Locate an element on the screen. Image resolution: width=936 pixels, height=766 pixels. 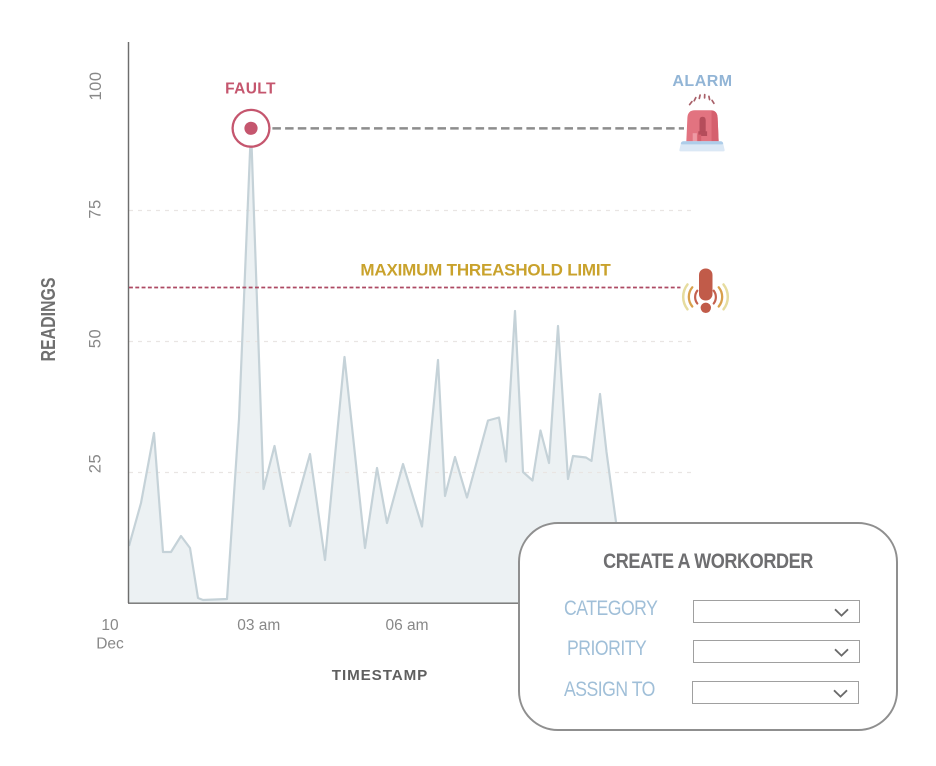
svg-text: READINGS is located at coordinates (49, 320).